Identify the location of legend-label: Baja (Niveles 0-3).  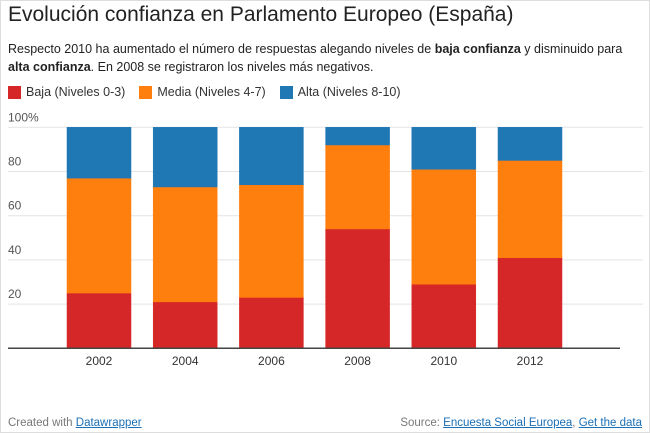
(76, 92).